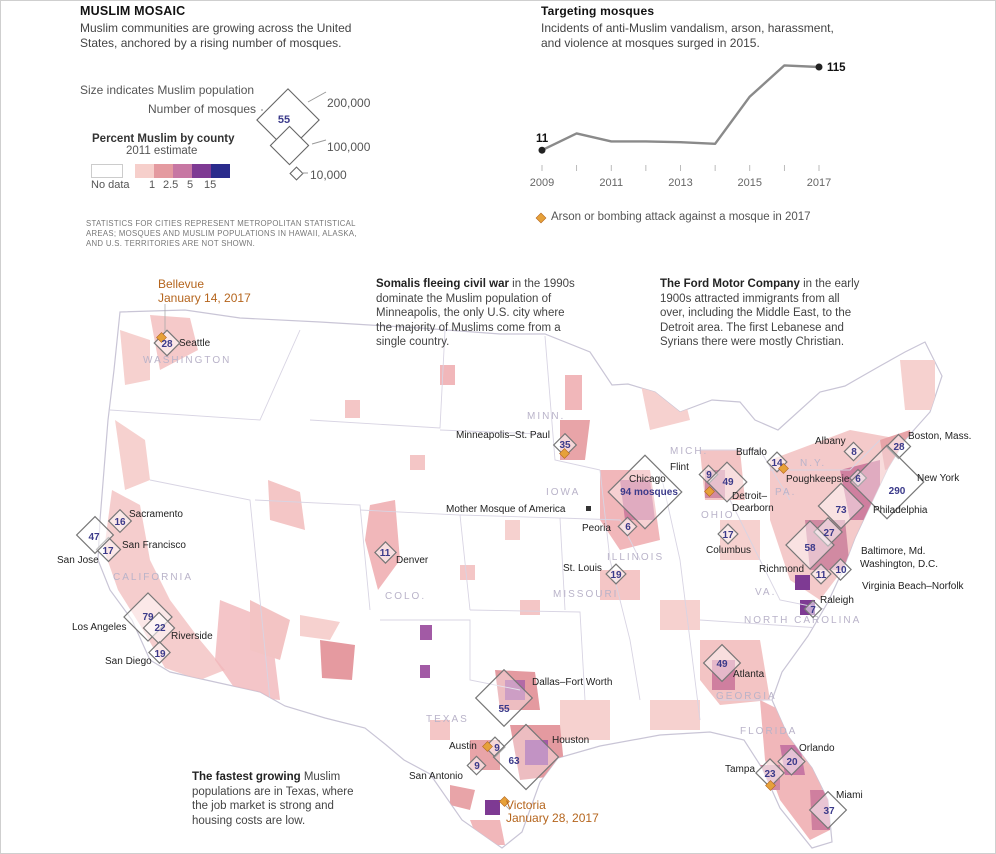 The height and width of the screenshot is (854, 996). I want to click on mosque-count-minneapolis: 35, so click(565, 445).